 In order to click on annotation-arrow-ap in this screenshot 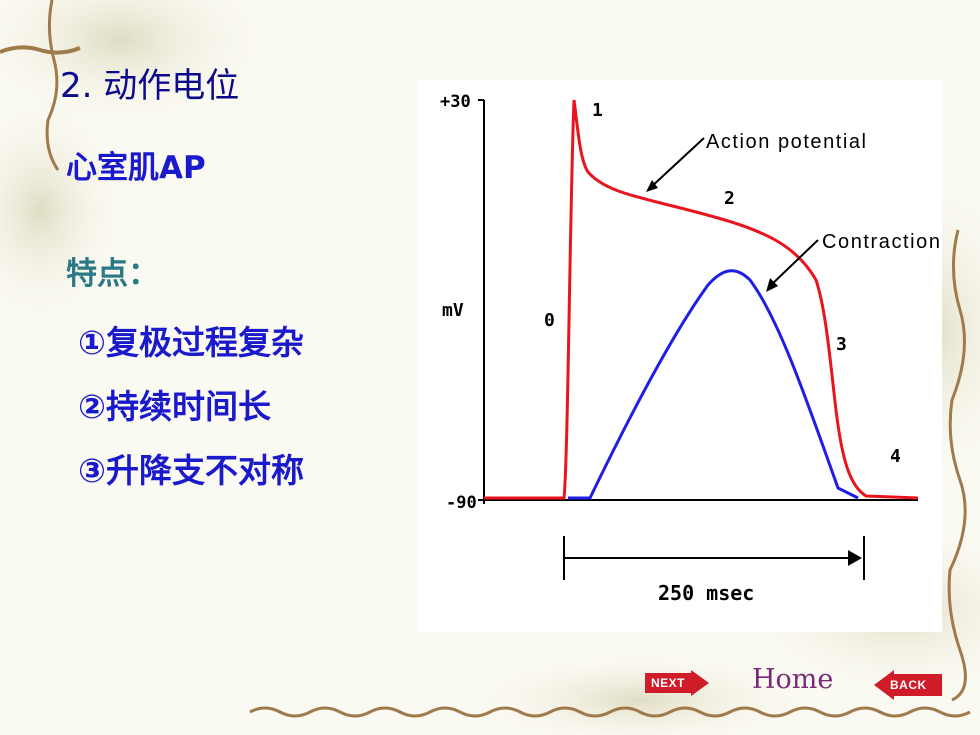, I will do `click(677, 163)`.